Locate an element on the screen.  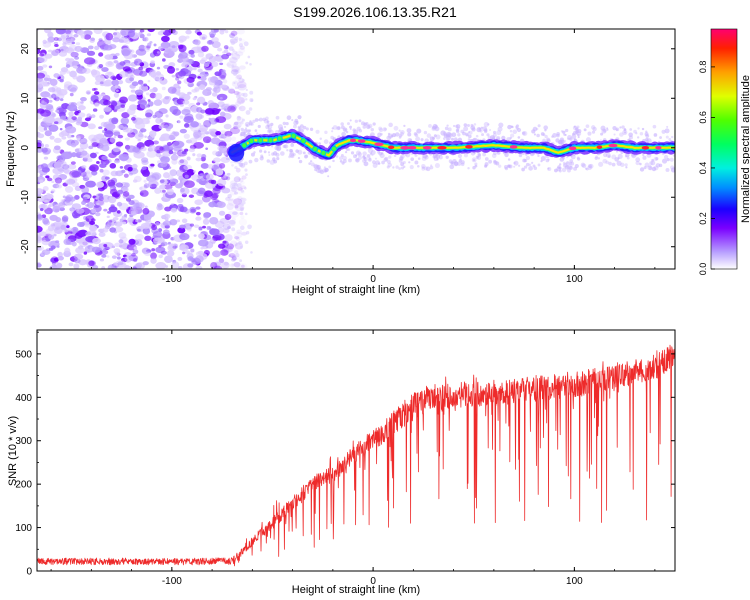
x-tick-label: 100 is located at coordinates (574, 279).